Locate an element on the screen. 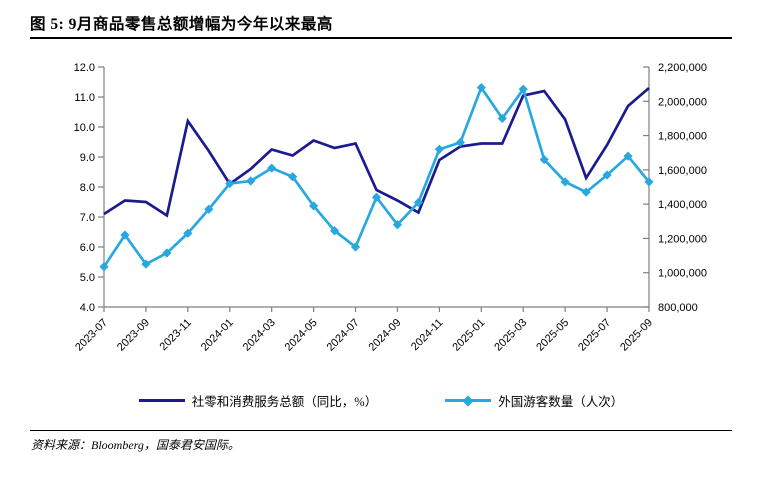  source-divider is located at coordinates (381, 431).